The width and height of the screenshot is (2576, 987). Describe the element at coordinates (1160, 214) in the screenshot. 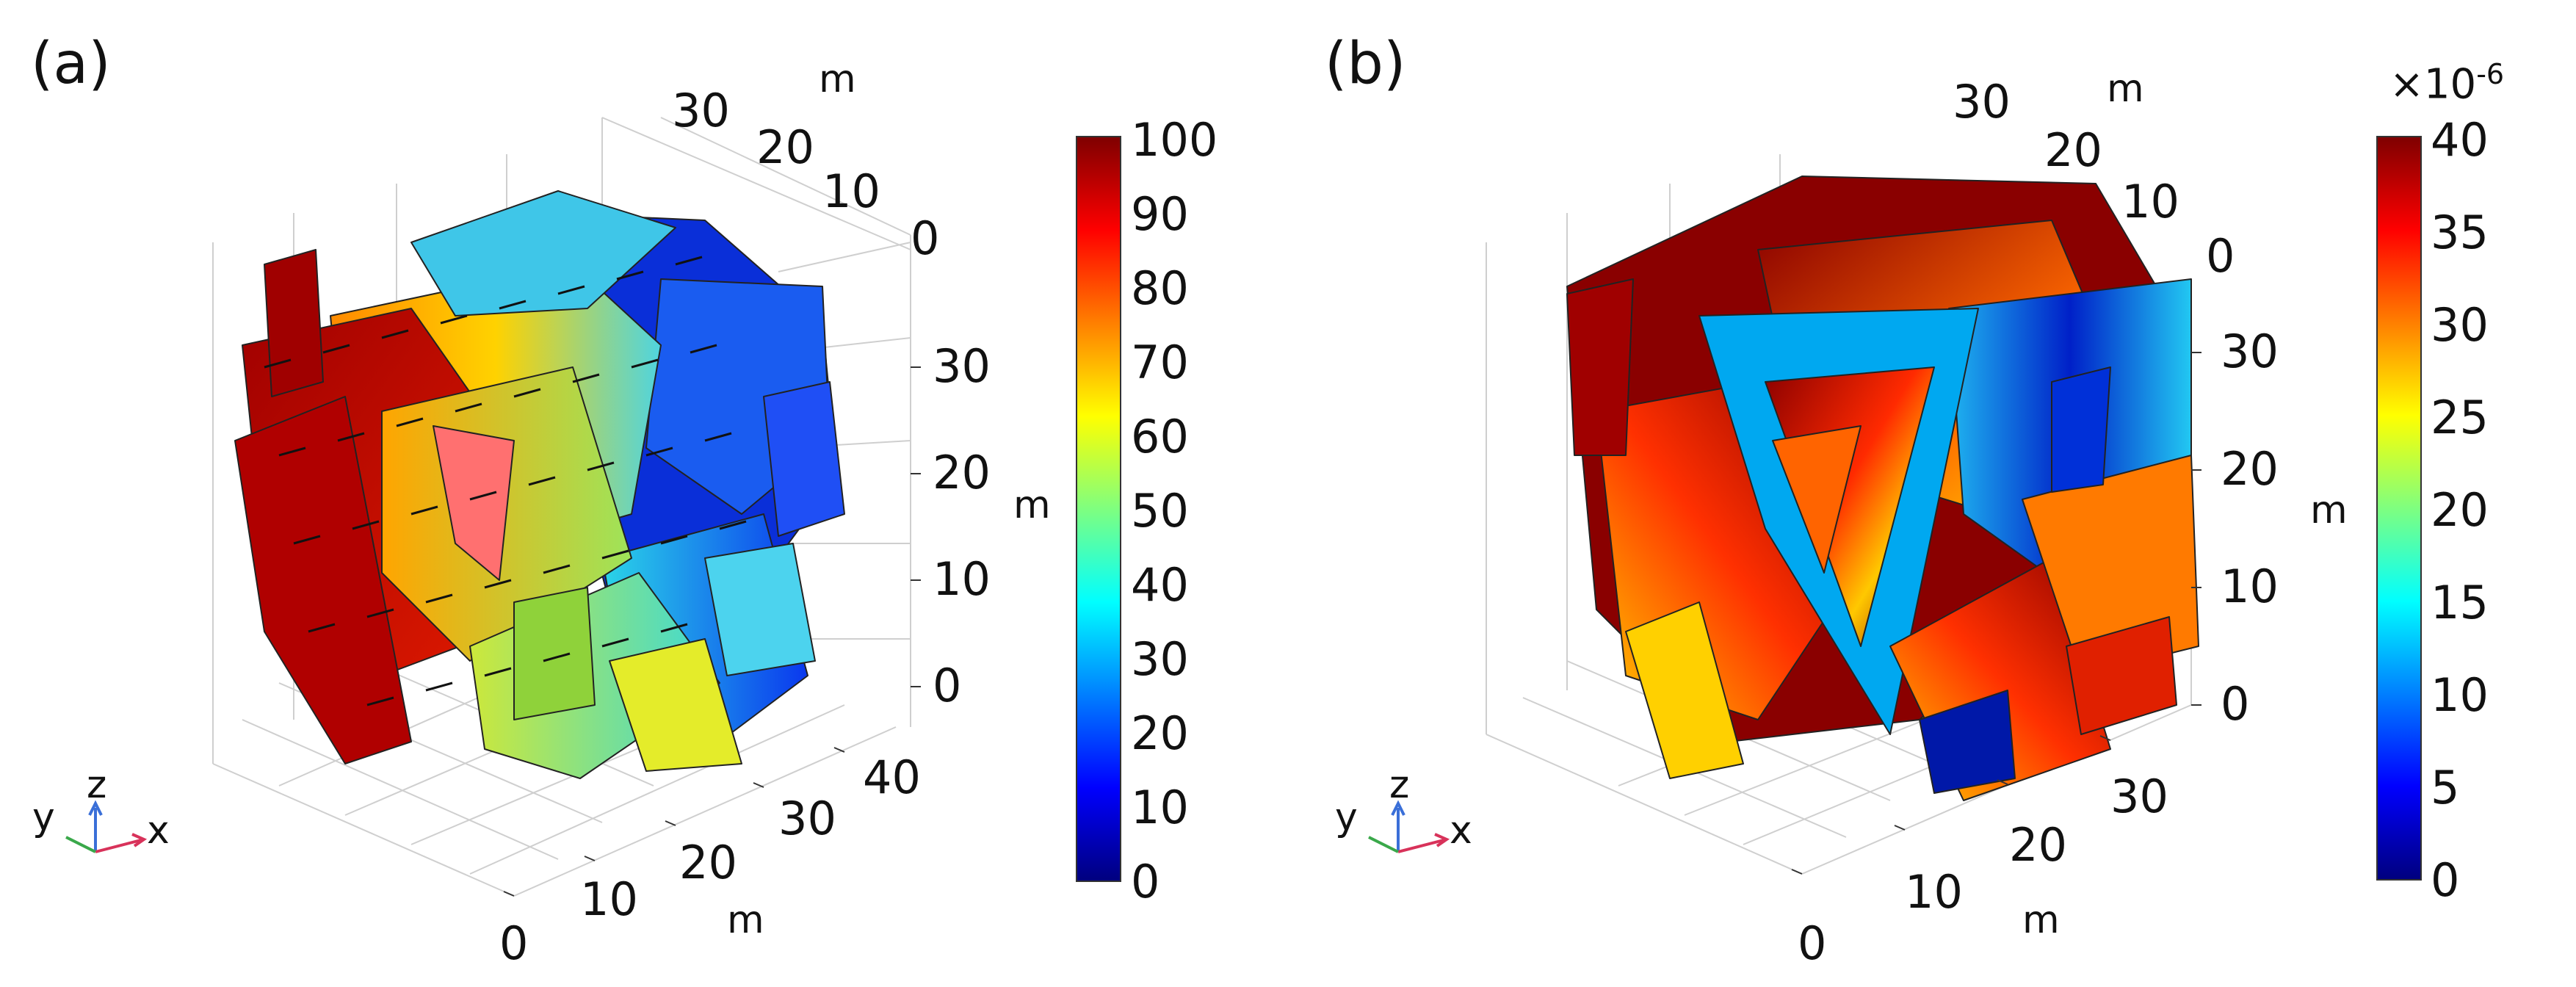

I see `colorbar-tick: 90` at that location.